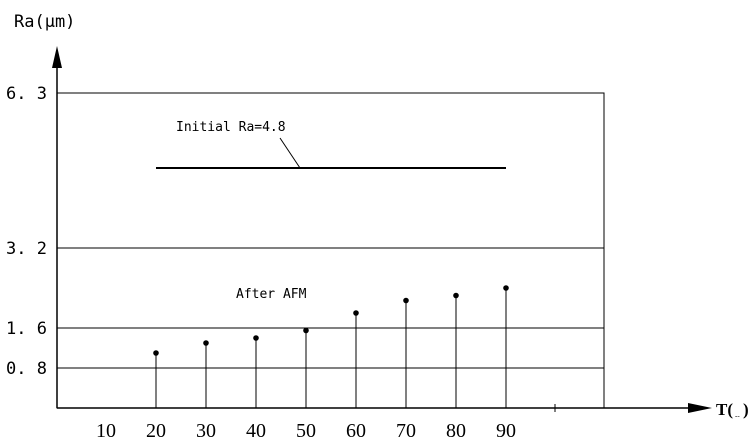 This screenshot has height=441, width=755. Describe the element at coordinates (256, 430) in the screenshot. I see `x-tick-label-40: 40` at that location.